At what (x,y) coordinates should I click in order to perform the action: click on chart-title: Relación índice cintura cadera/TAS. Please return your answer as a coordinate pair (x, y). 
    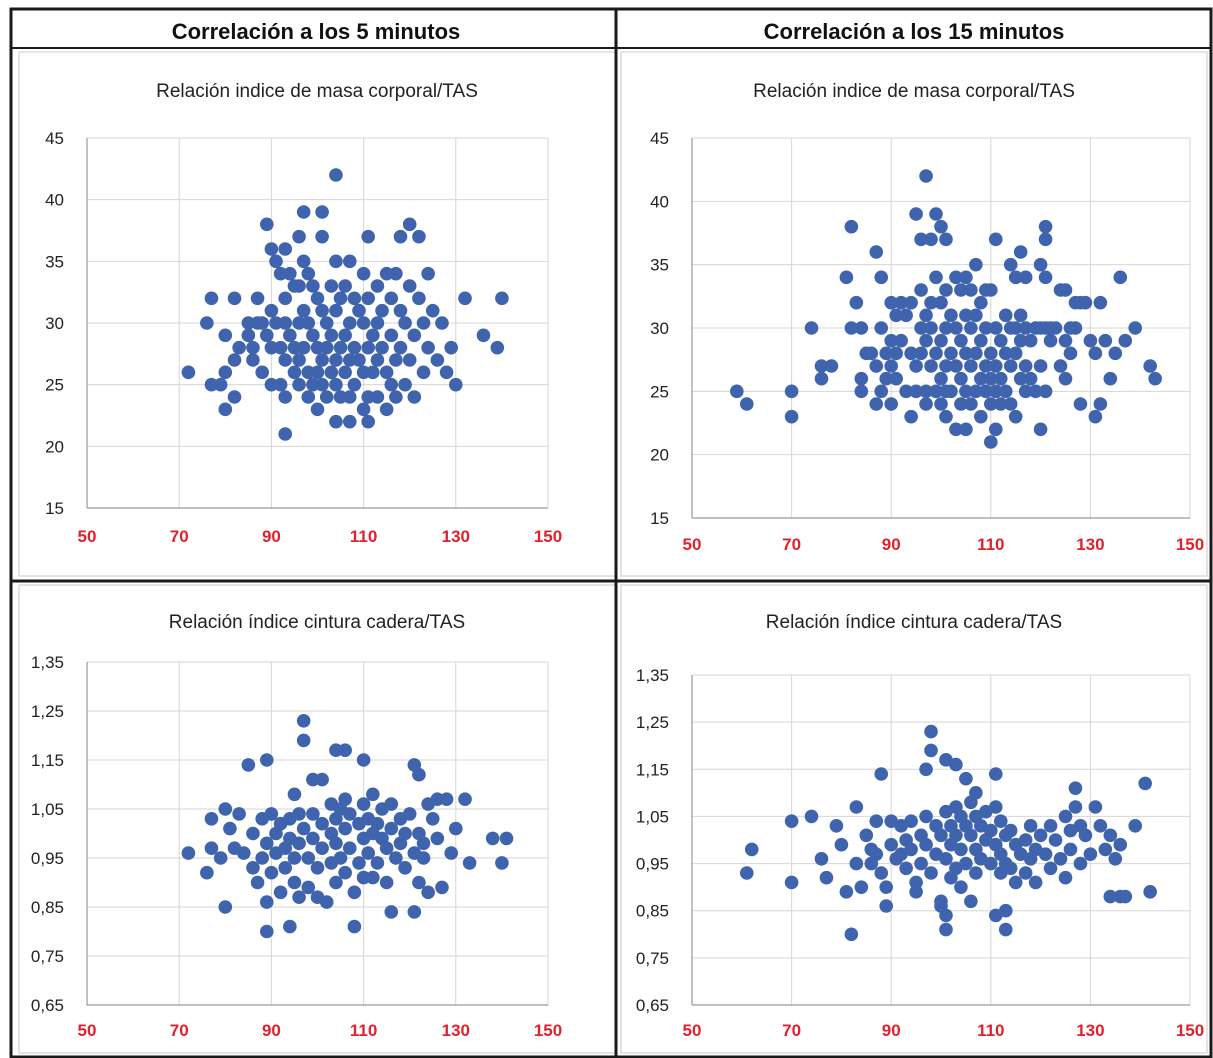
    Looking at the image, I should click on (317, 622).